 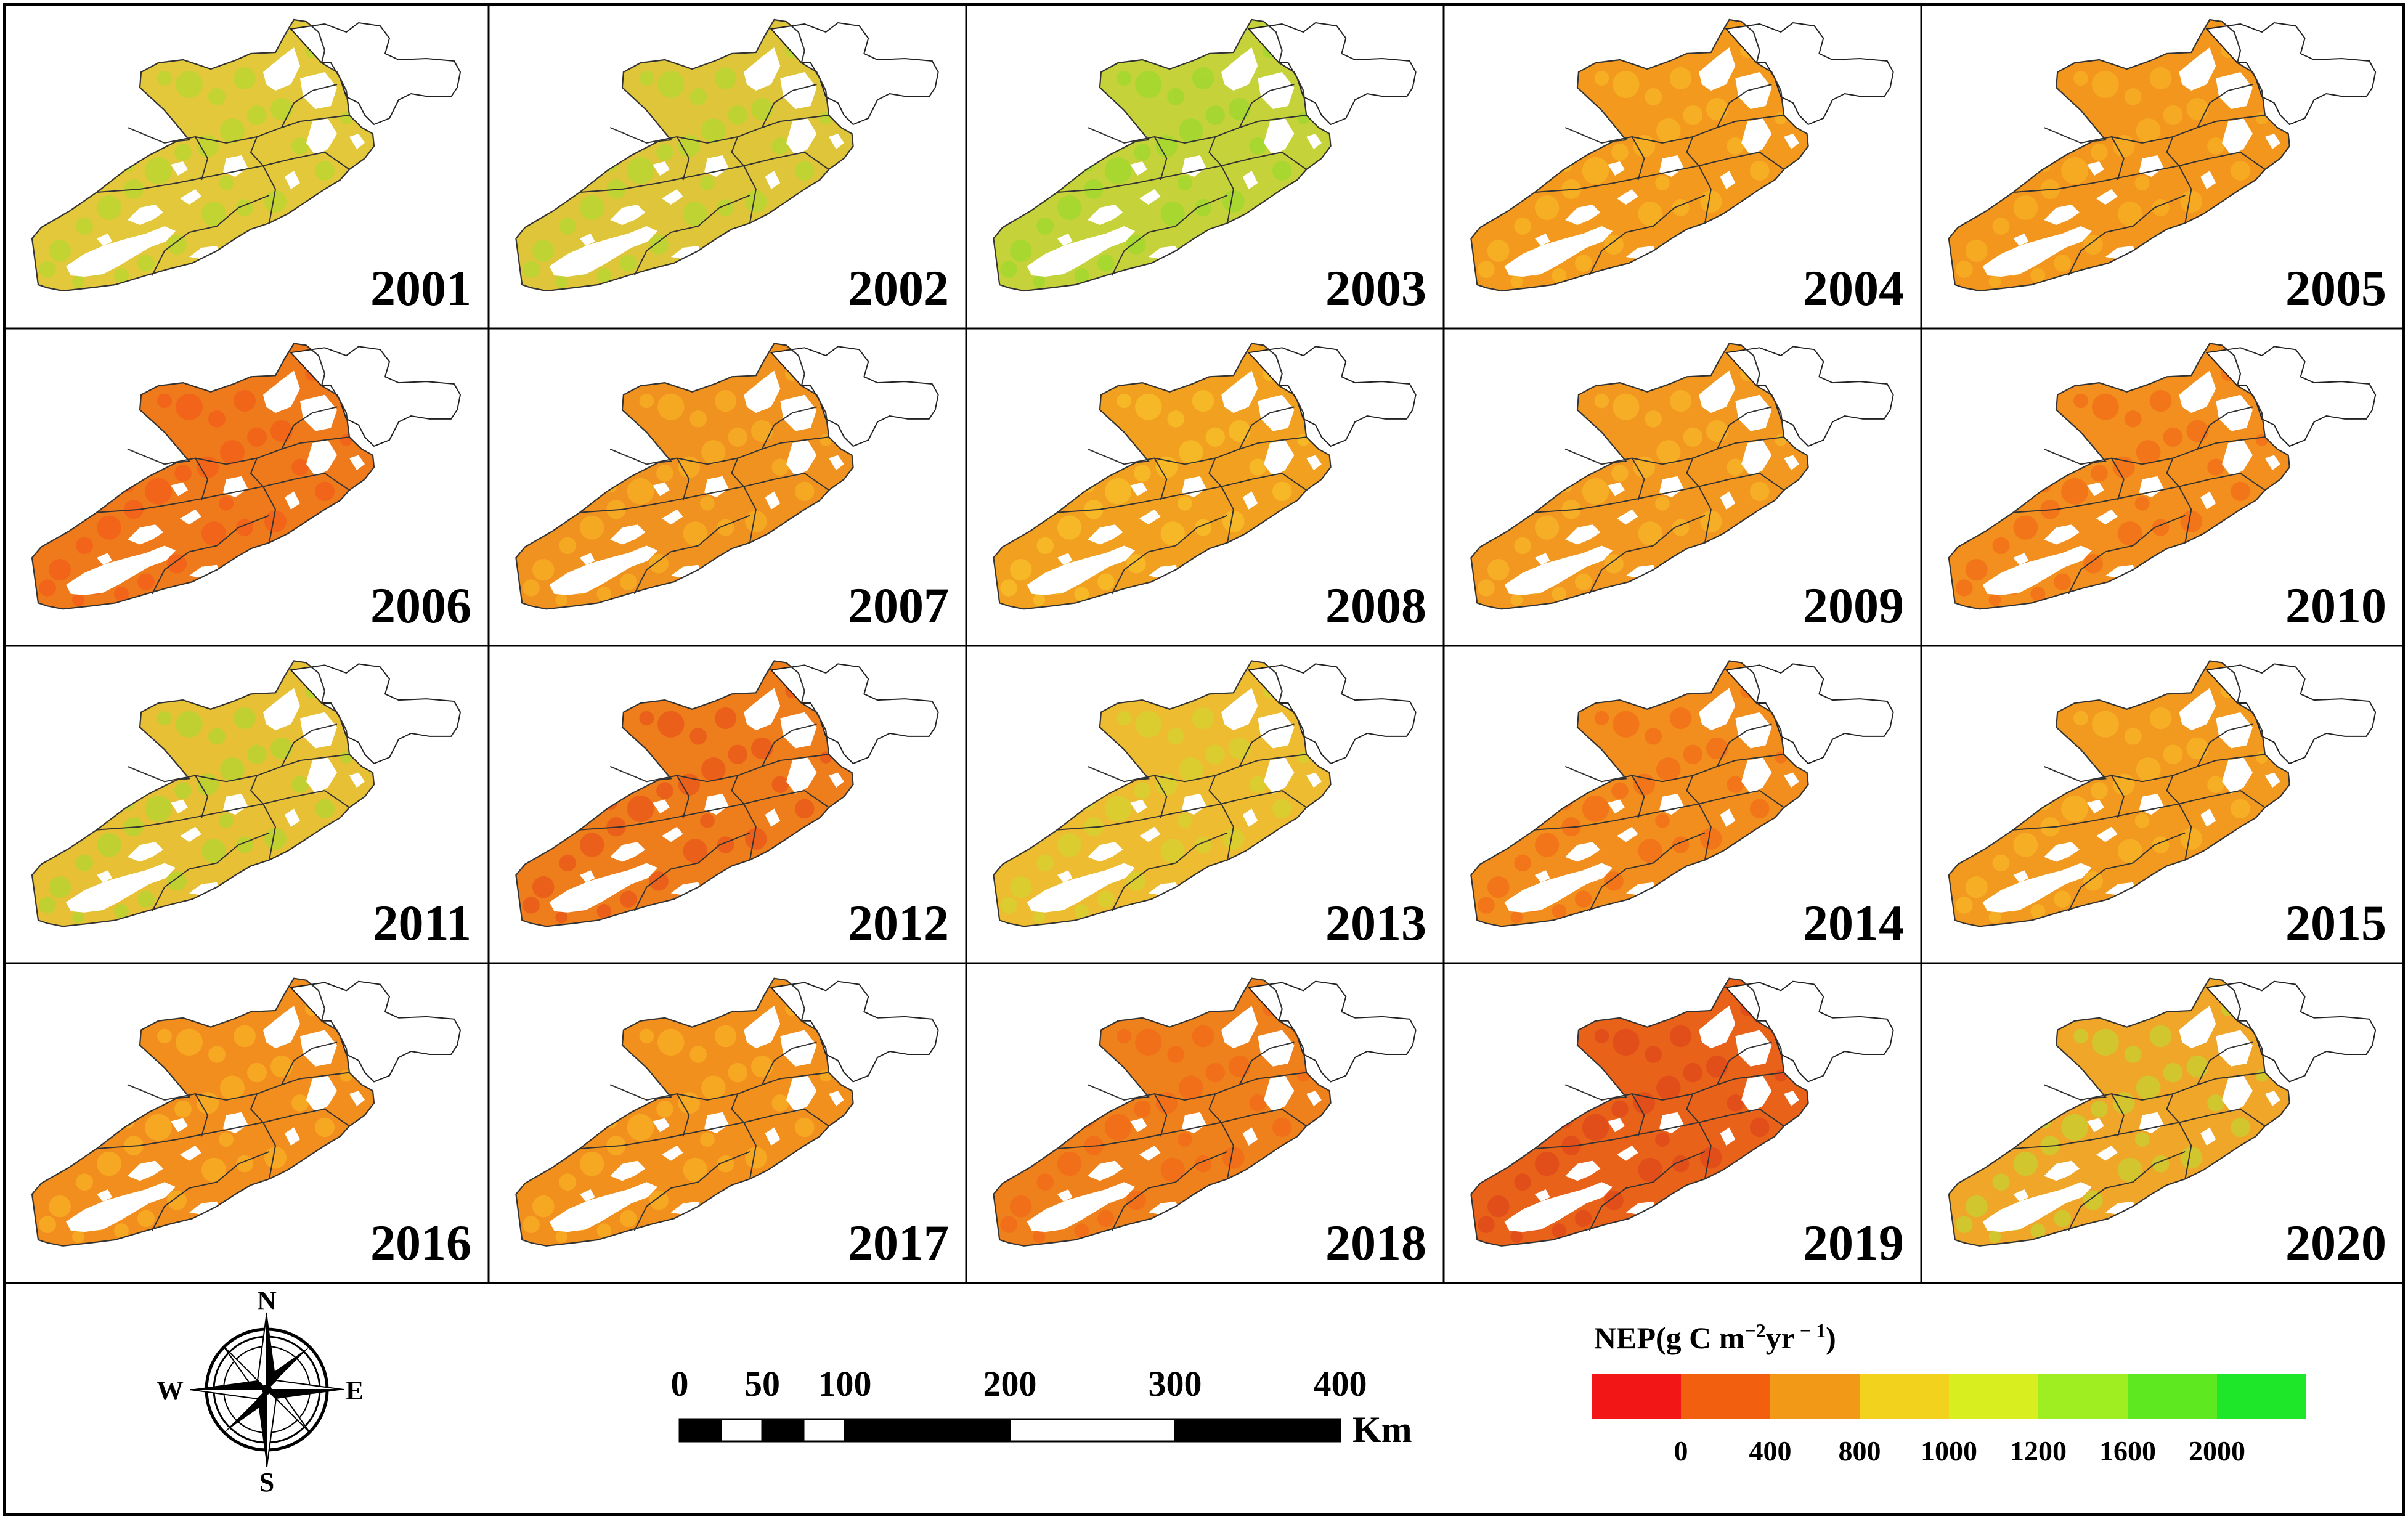 What do you see at coordinates (420, 605) in the screenshot?
I see `panel-year-label: 2006` at bounding box center [420, 605].